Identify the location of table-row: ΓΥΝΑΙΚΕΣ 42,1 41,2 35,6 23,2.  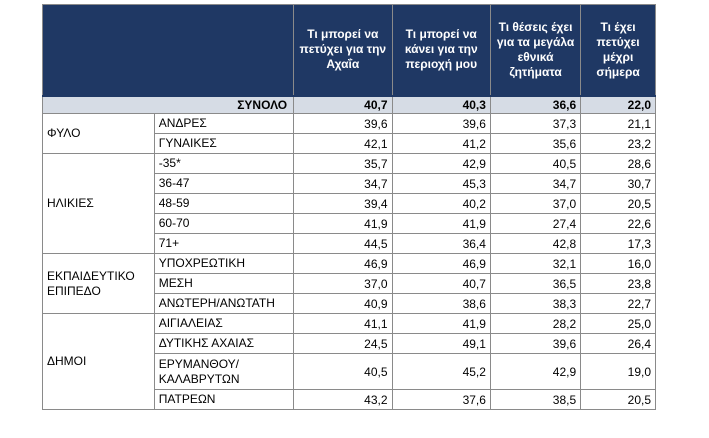
(349, 143).